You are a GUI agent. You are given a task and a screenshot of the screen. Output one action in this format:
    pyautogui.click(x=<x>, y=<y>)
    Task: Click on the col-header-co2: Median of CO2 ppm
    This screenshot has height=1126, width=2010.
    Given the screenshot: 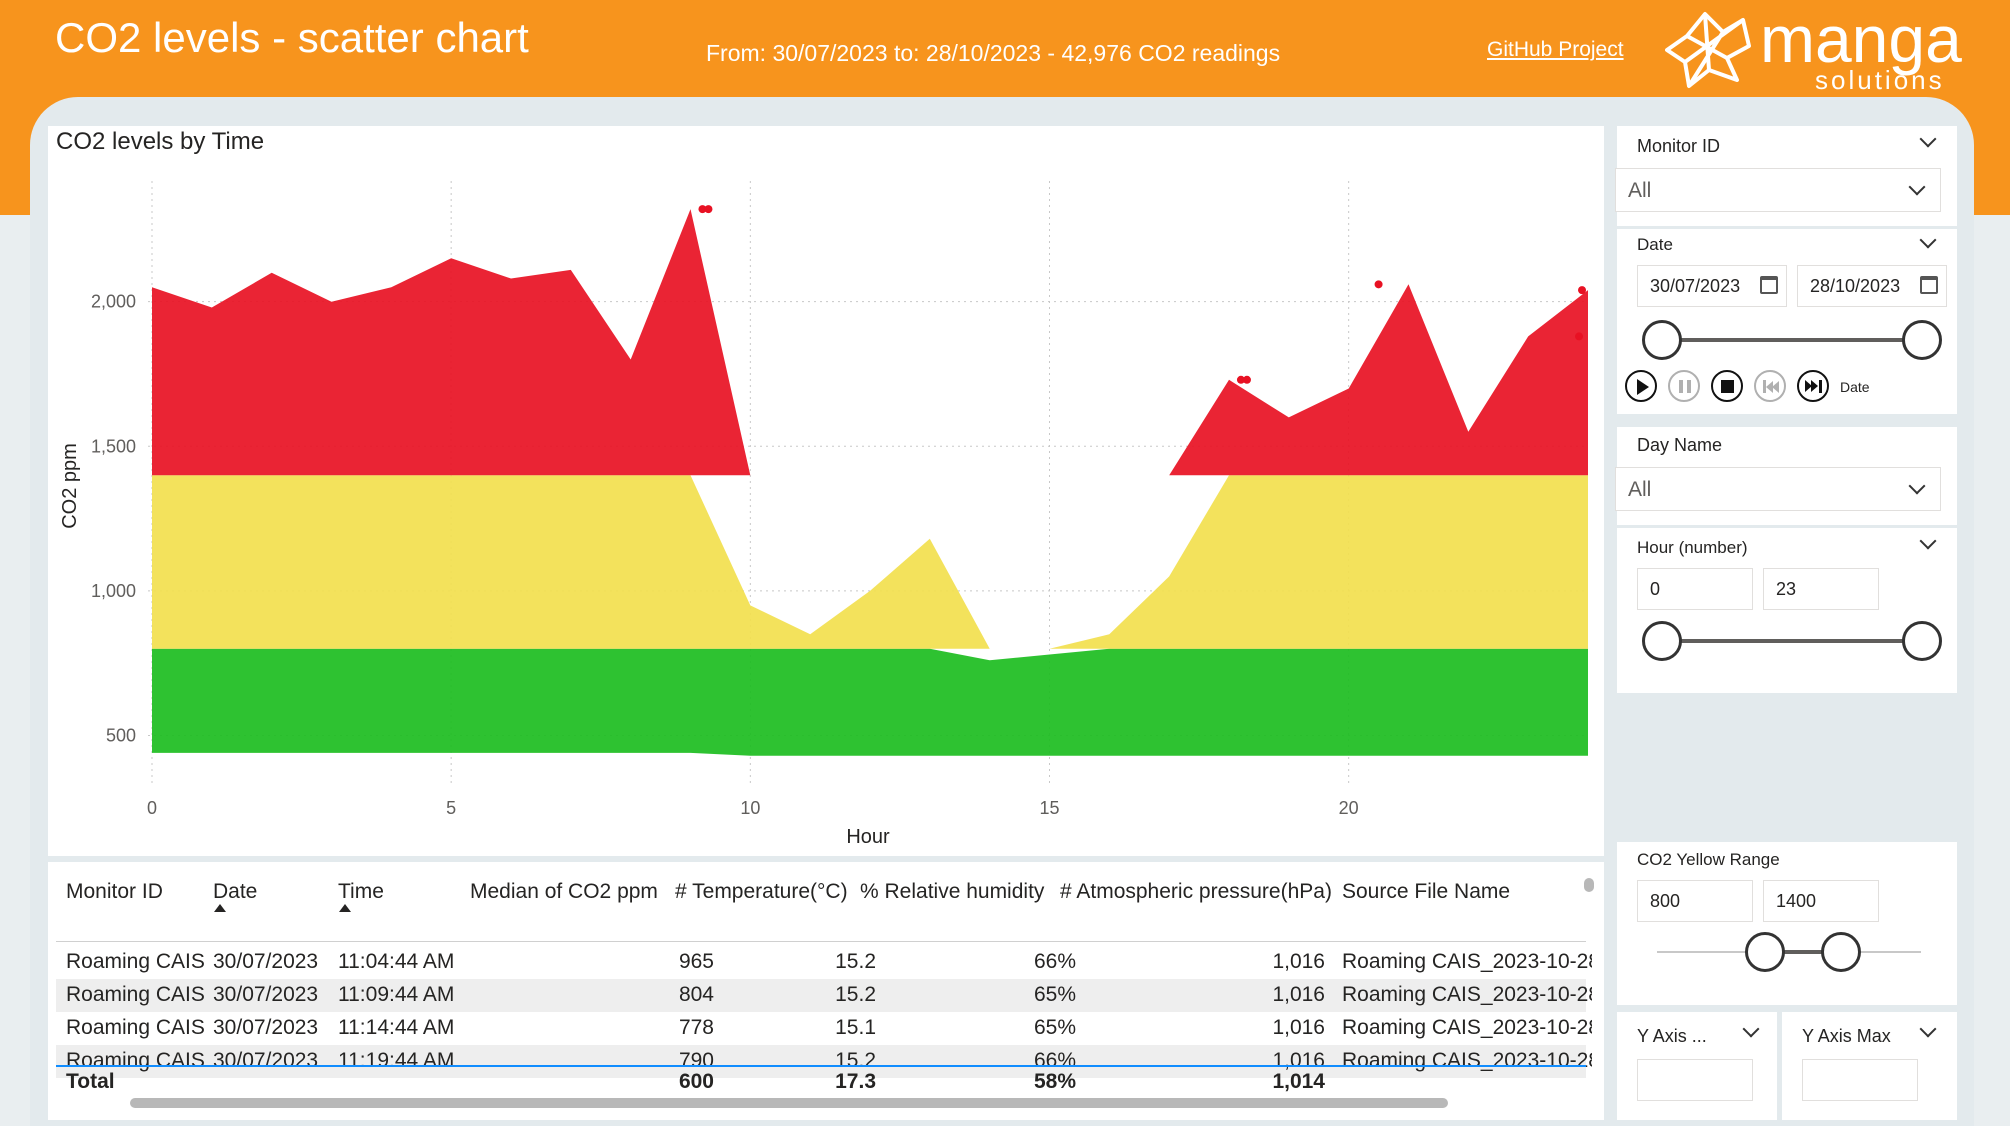 What is the action you would take?
    pyautogui.click(x=564, y=891)
    